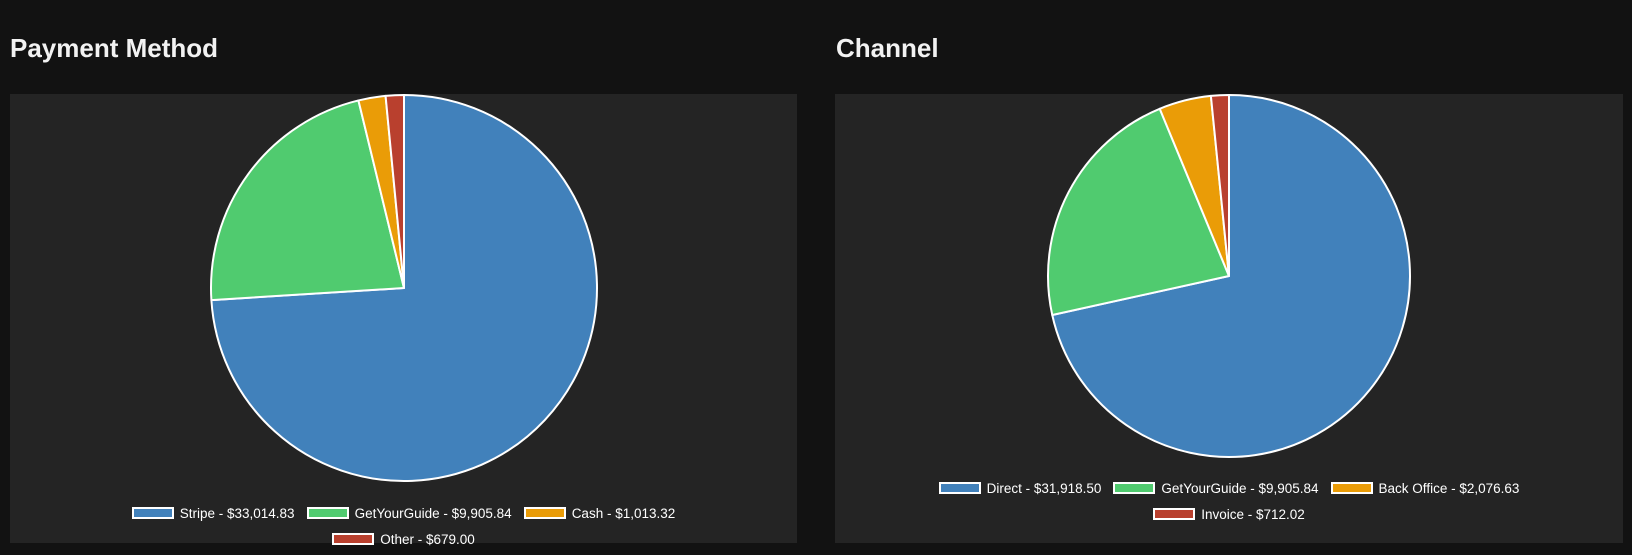 The width and height of the screenshot is (1632, 555). Describe the element at coordinates (237, 513) in the screenshot. I see `legend-label: Stripe - $33,014.83` at that location.